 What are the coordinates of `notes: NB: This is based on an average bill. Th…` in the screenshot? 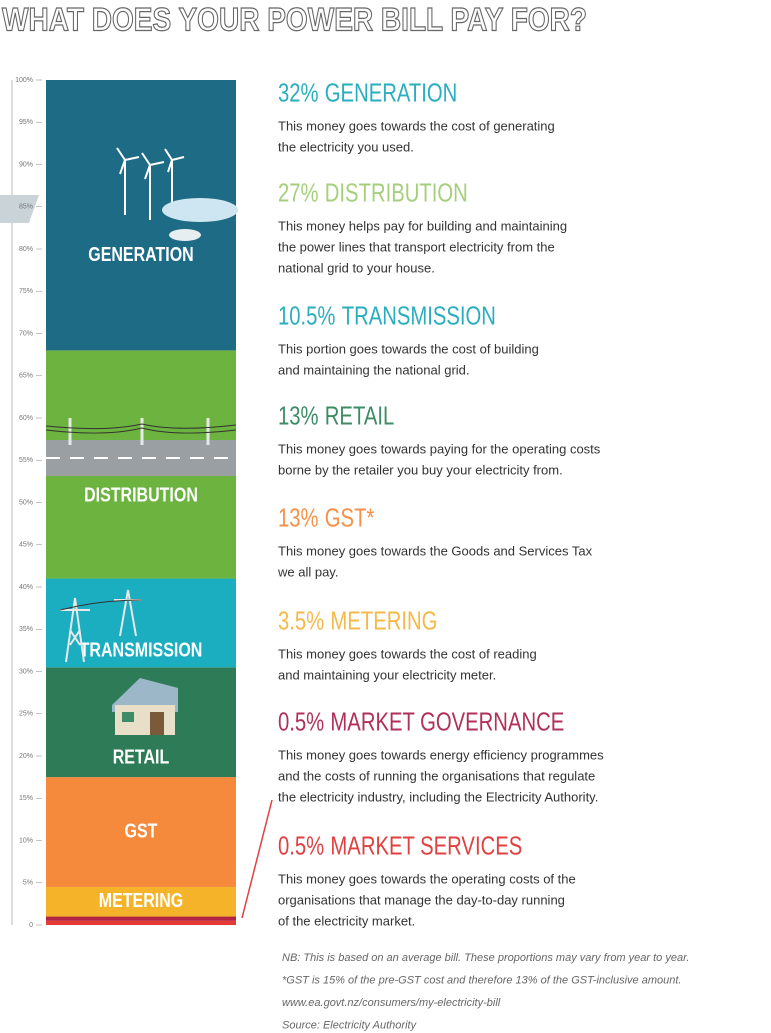 It's located at (485, 992).